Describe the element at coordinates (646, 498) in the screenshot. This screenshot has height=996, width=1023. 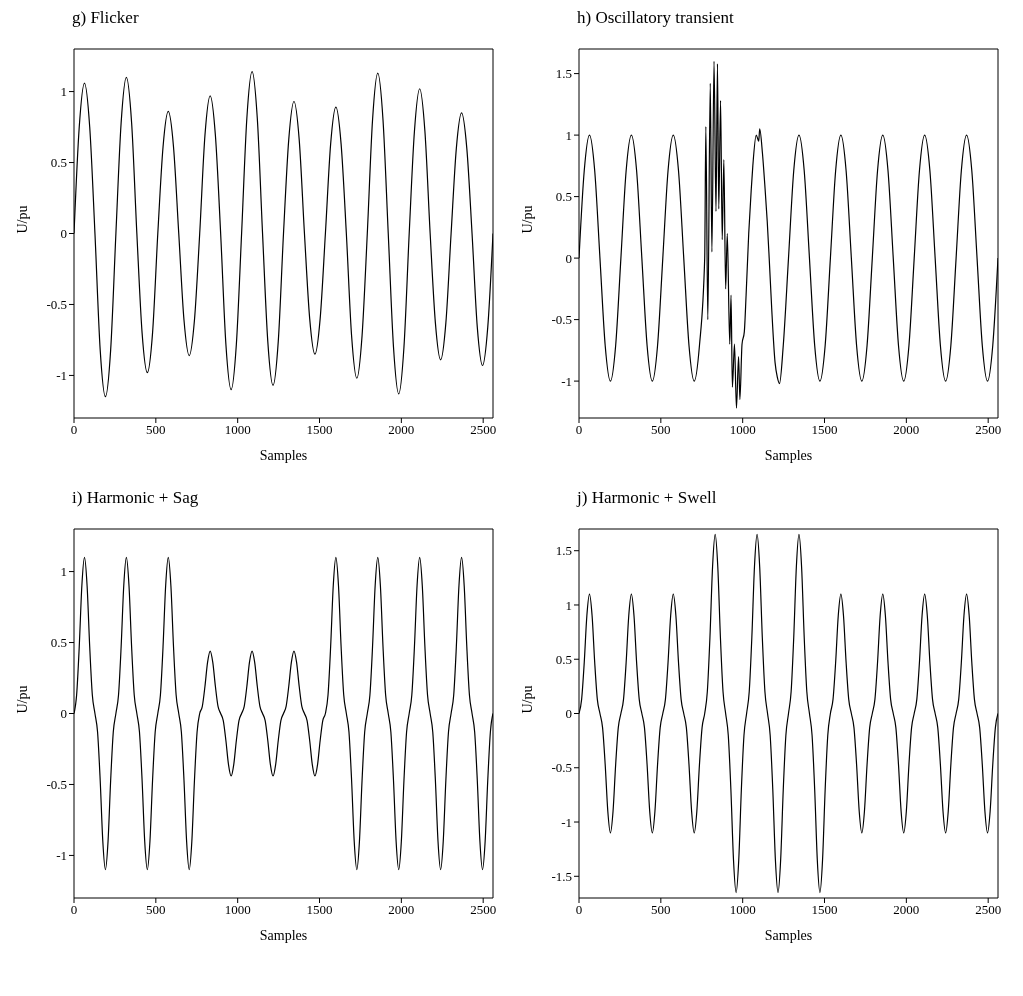
I see `chart-title: j) Harmonic + Swell` at that location.